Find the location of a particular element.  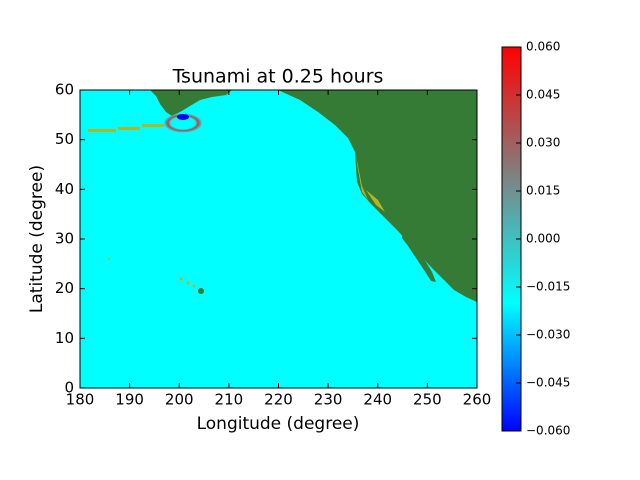

x-tick-label: 230 is located at coordinates (328, 400).